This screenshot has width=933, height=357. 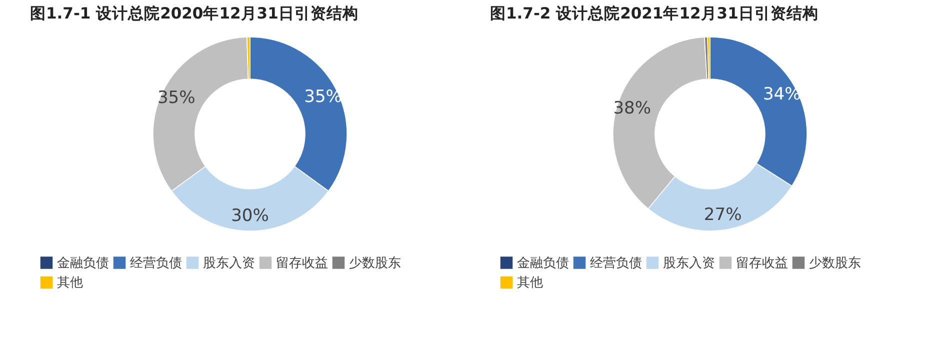 I want to click on data-label: 27%, so click(x=723, y=214).